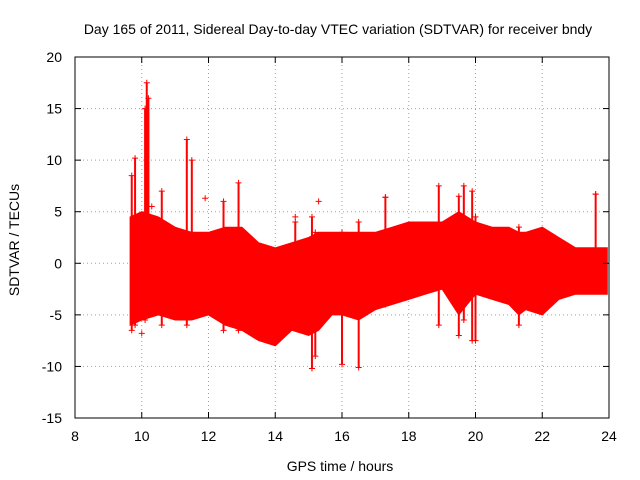 The width and height of the screenshot is (640, 480). Describe the element at coordinates (75, 436) in the screenshot. I see `x-tick-label: 8` at that location.